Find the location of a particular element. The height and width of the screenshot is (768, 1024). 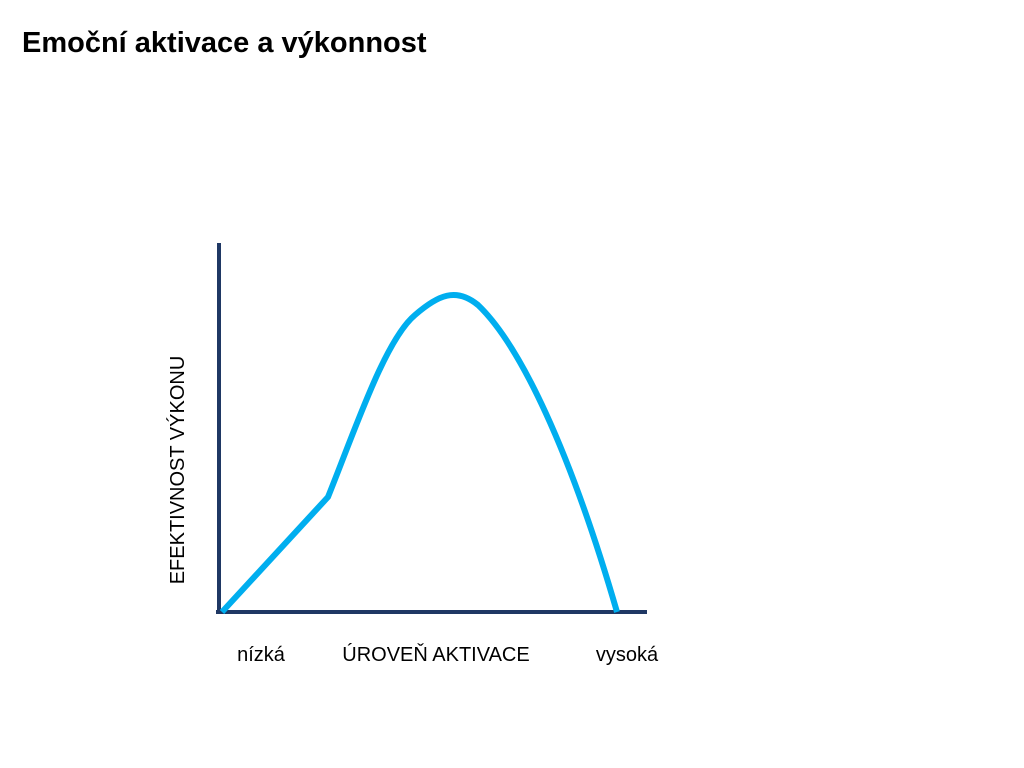

x-high-label: vysoká is located at coordinates (627, 655).